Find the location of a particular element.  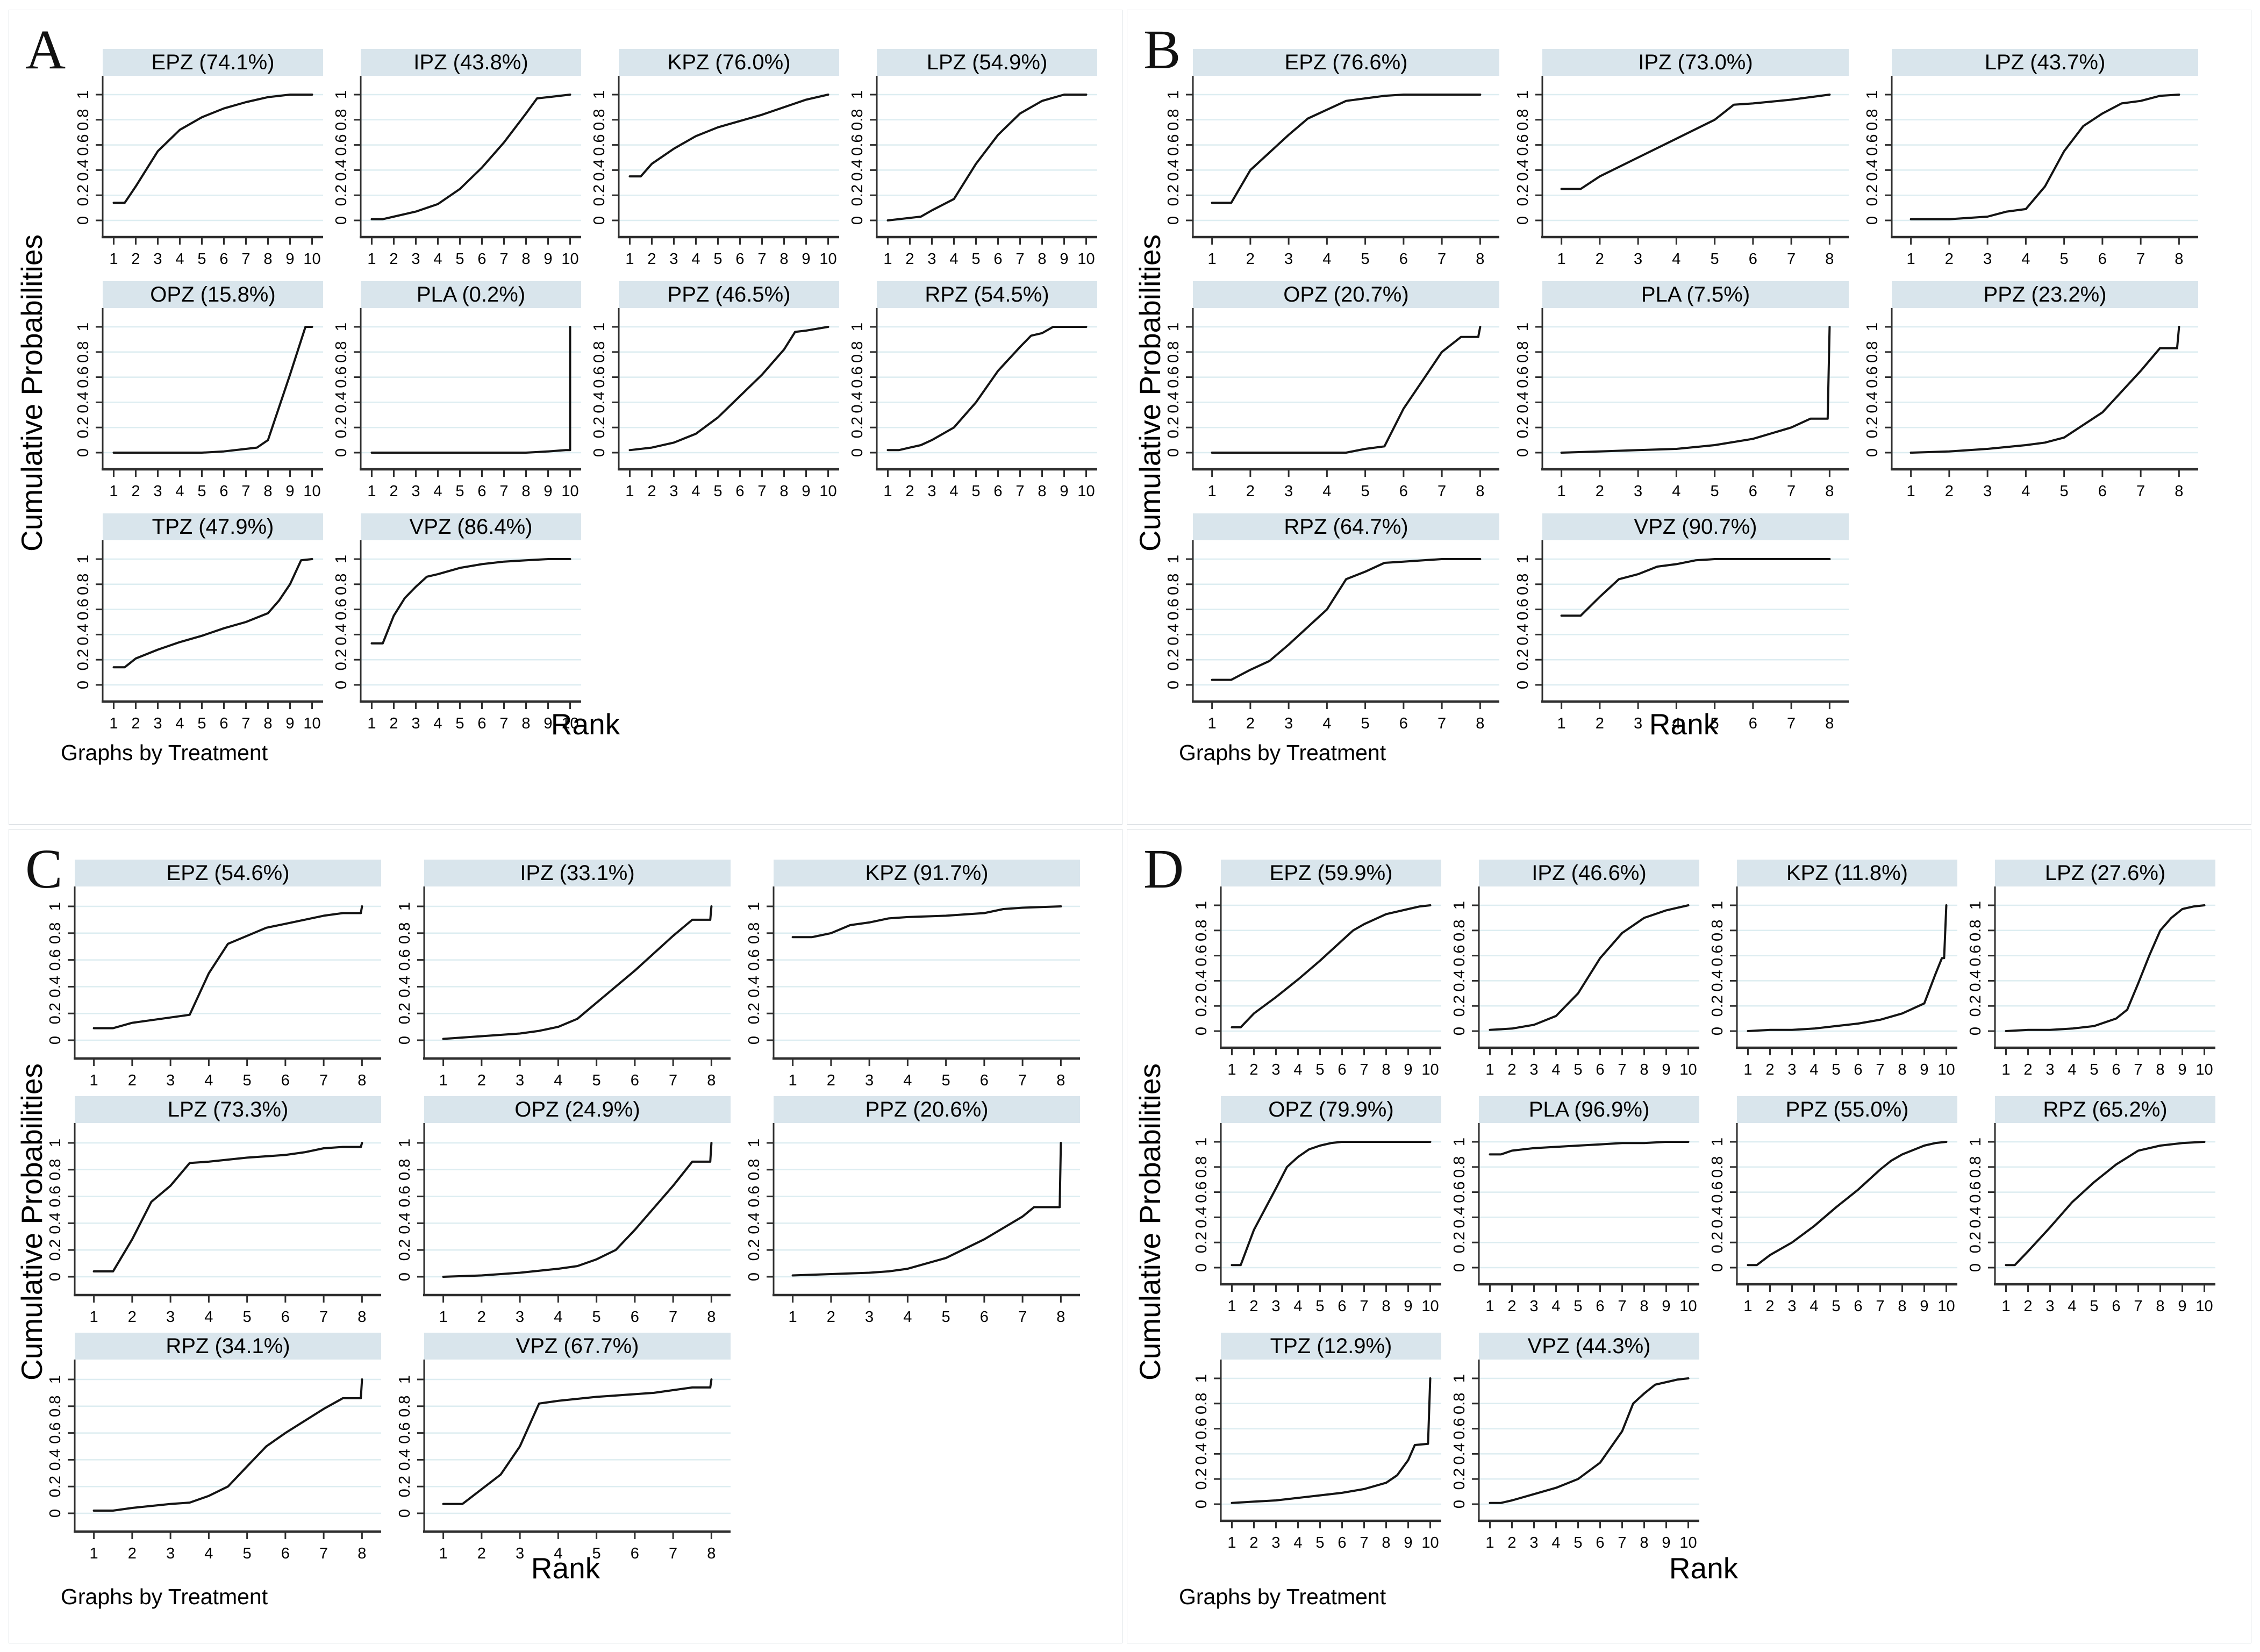

subplot-A-VPZ: VPZ (86.4%) 0 0.2 0.4 0.6 0.8 1 1 2 3 4 5 6 7 8 9 10 is located at coordinates (456, 629).